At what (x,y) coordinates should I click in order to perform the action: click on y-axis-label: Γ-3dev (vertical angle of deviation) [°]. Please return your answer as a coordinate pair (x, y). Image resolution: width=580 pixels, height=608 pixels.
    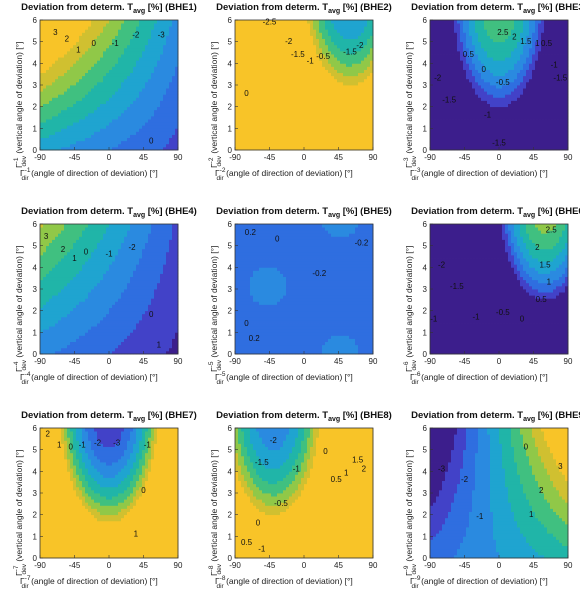
    Looking at the image, I should click on (410, 105).